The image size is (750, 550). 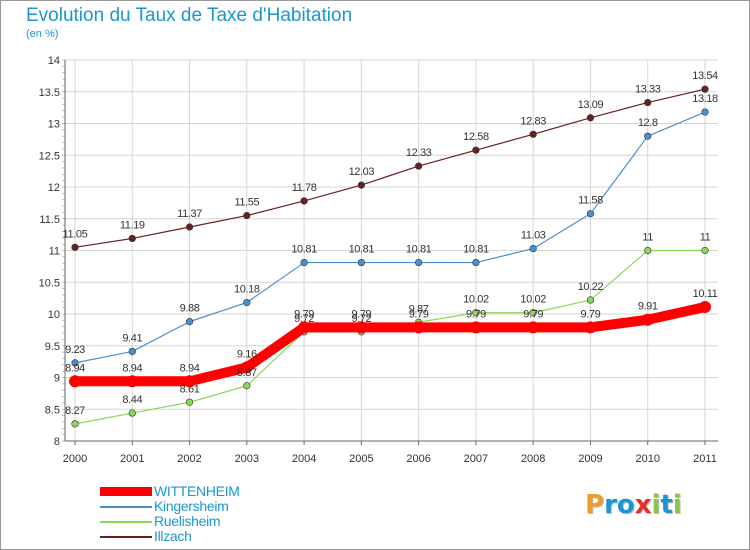 I want to click on x-tick-label: 2004, so click(x=304, y=459).